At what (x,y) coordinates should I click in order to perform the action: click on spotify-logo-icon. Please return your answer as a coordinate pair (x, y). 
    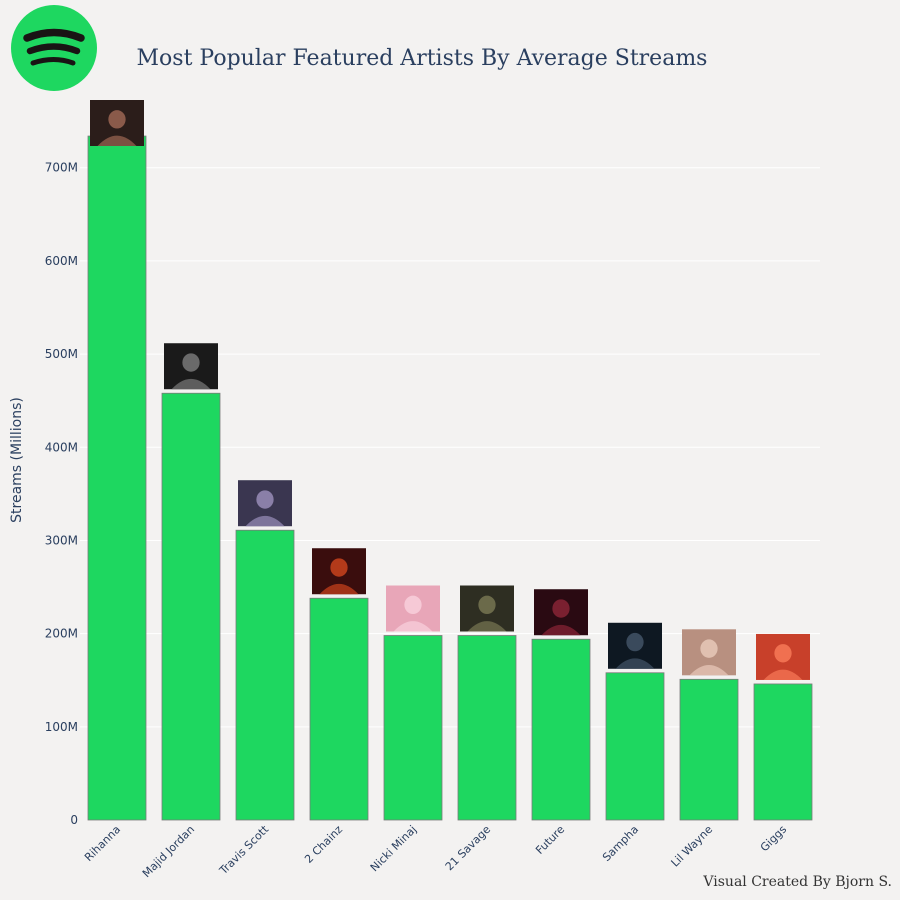
    Looking at the image, I should click on (54, 48).